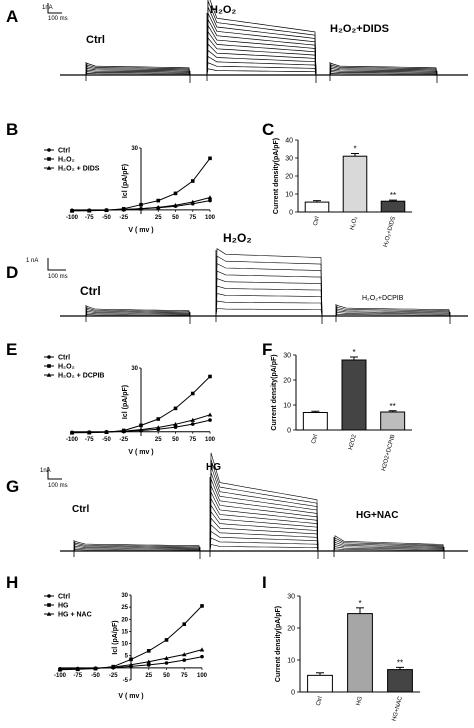 The height and width of the screenshot is (728, 474). Describe the element at coordinates (291, 213) in the screenshot. I see `y-tick-label: 0` at that location.